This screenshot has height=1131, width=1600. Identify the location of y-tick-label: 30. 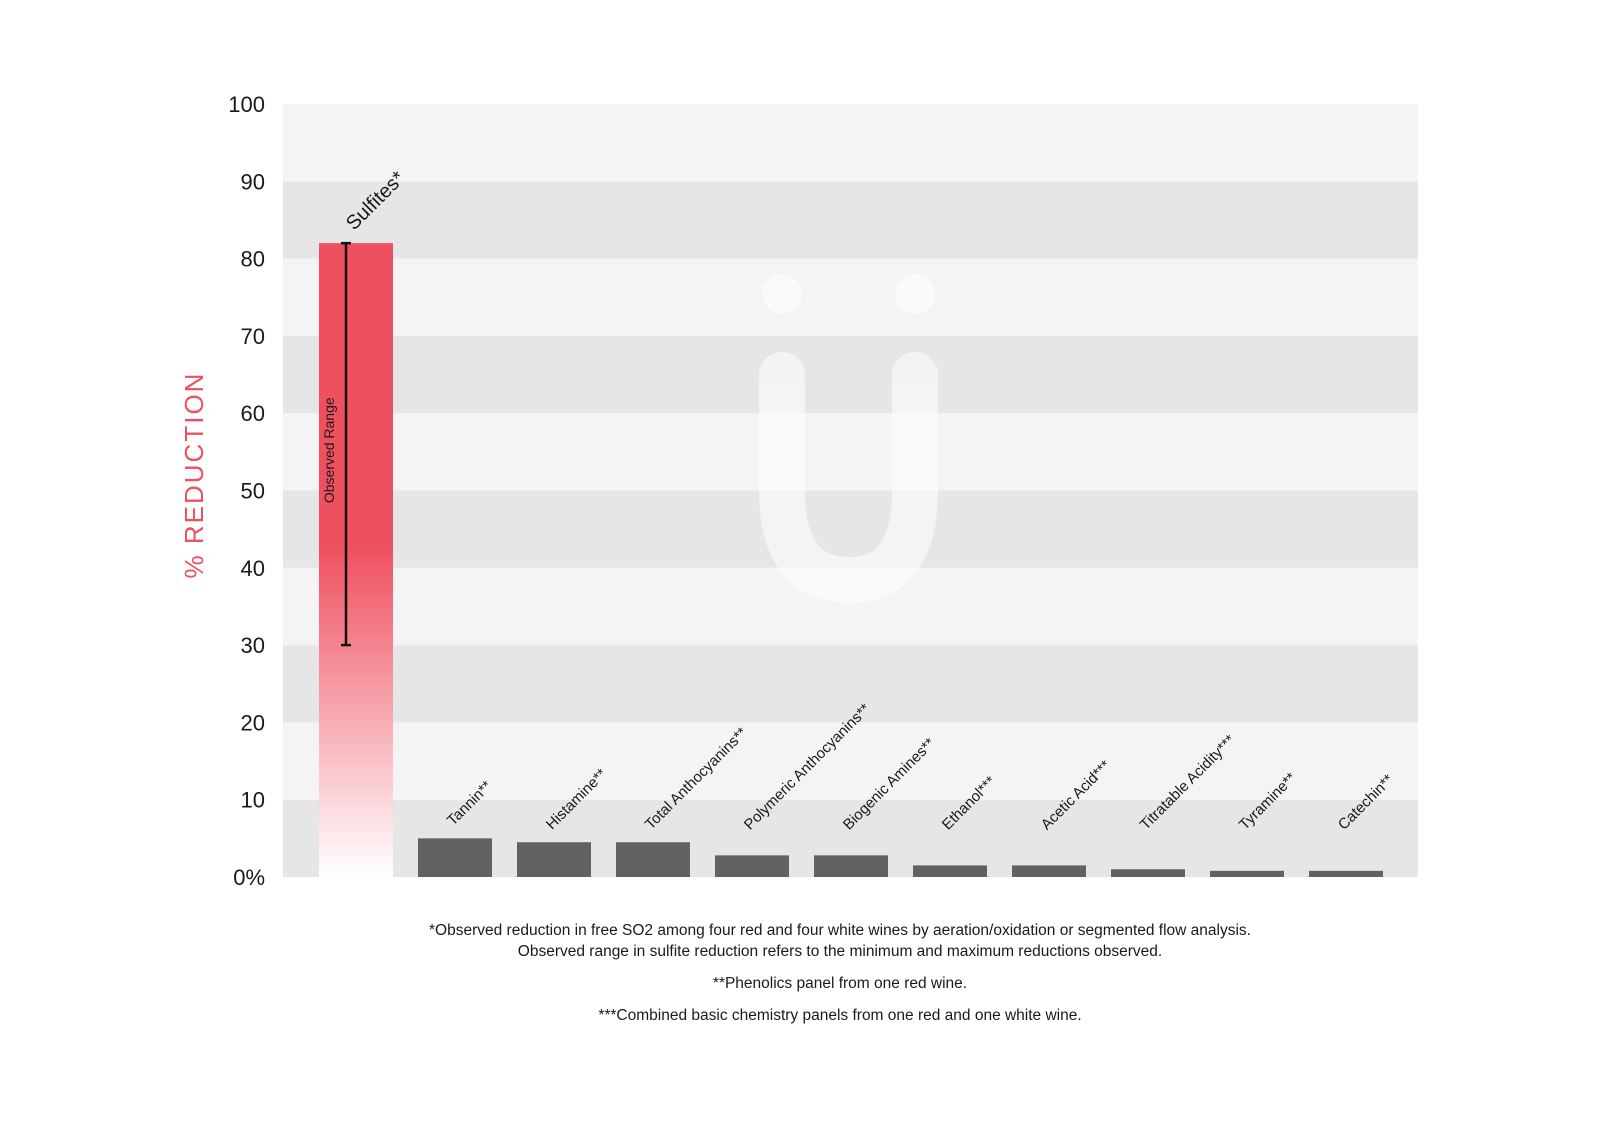
(253, 645).